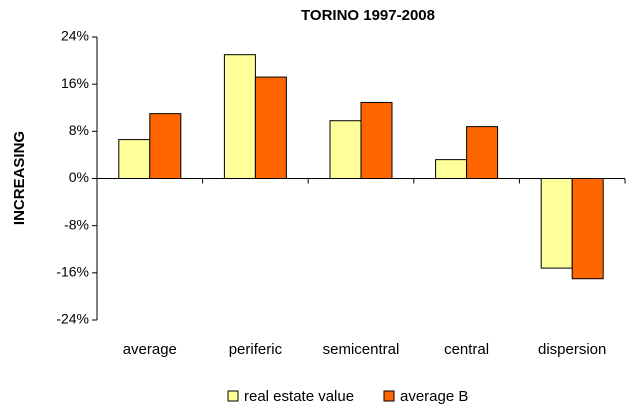 The width and height of the screenshot is (628, 412). What do you see at coordinates (361, 349) in the screenshot?
I see `x-tick-label: semicentral` at bounding box center [361, 349].